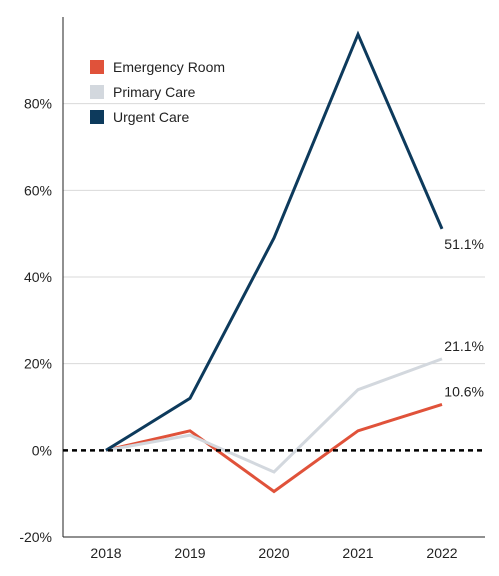 This screenshot has width=499, height=576. What do you see at coordinates (38, 190) in the screenshot?
I see `y-tick-label: 60%` at bounding box center [38, 190].